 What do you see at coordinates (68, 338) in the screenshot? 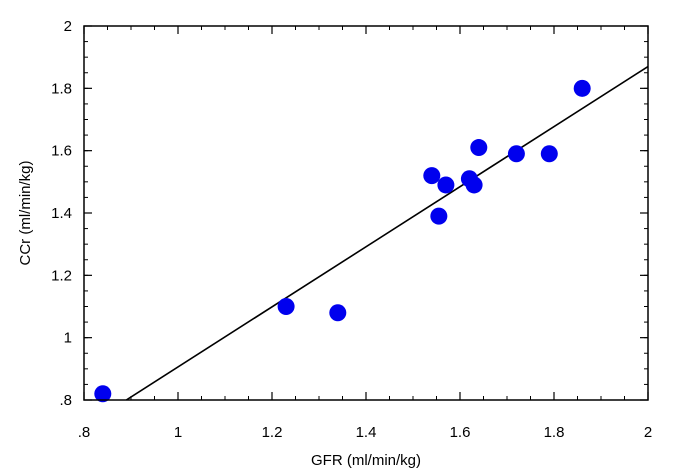
I see `y-tick-label: 1` at bounding box center [68, 338].